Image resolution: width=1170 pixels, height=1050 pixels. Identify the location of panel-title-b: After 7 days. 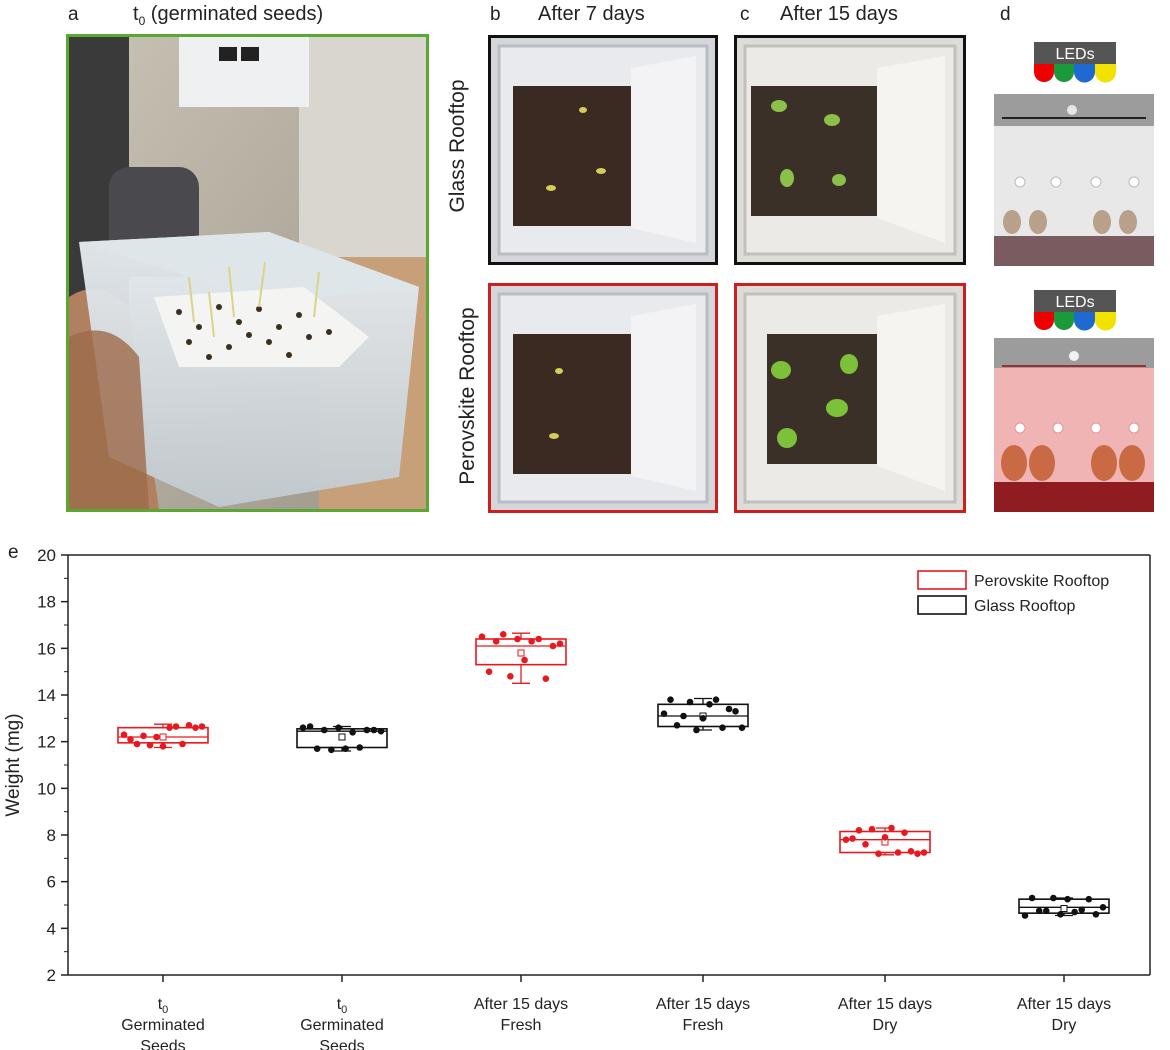
(591, 14).